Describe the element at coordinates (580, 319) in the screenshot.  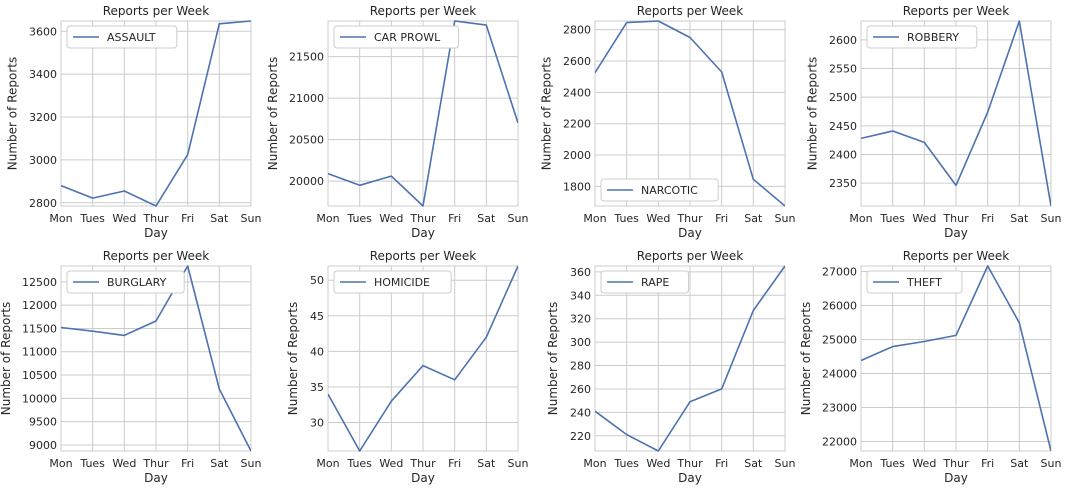
I see `y-tick-label: 320` at that location.